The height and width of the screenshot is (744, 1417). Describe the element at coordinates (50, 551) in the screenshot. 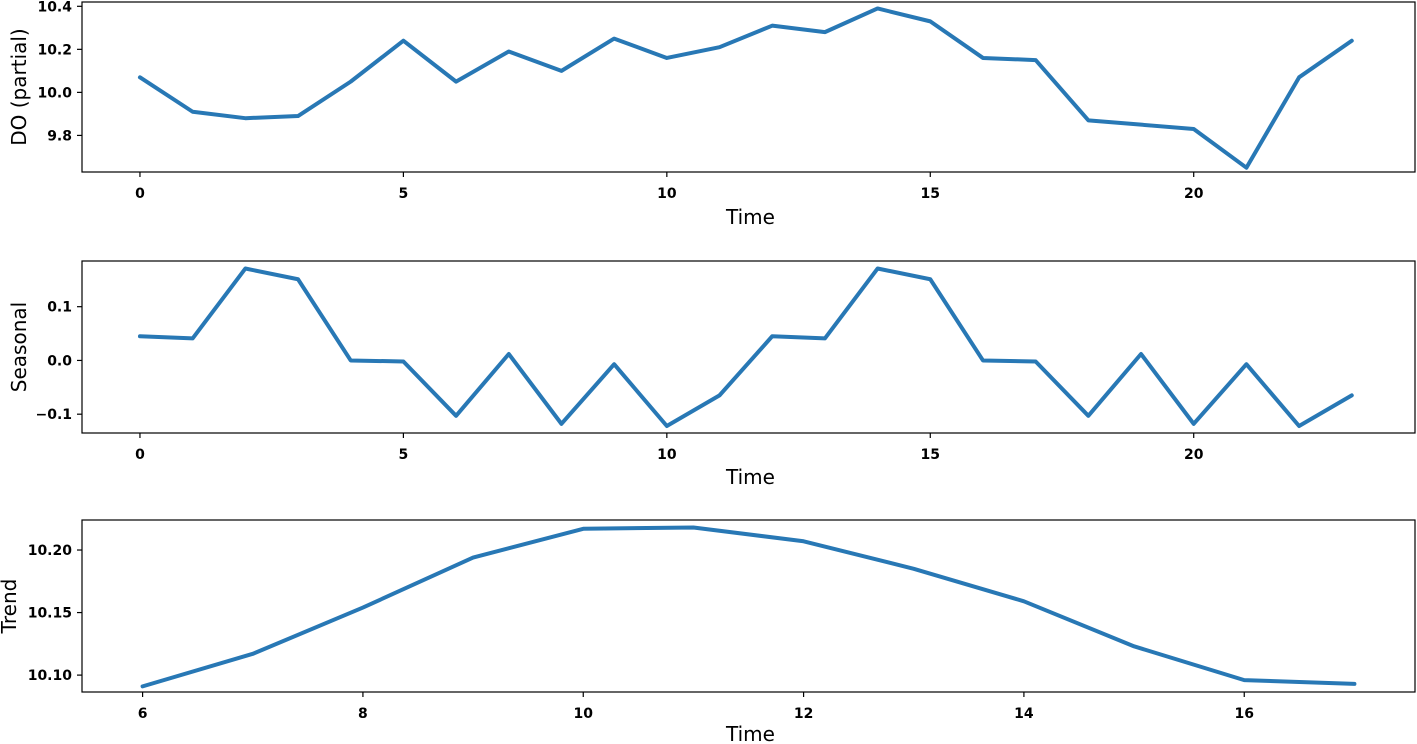

I see `y-tick-label: 10.20` at that location.